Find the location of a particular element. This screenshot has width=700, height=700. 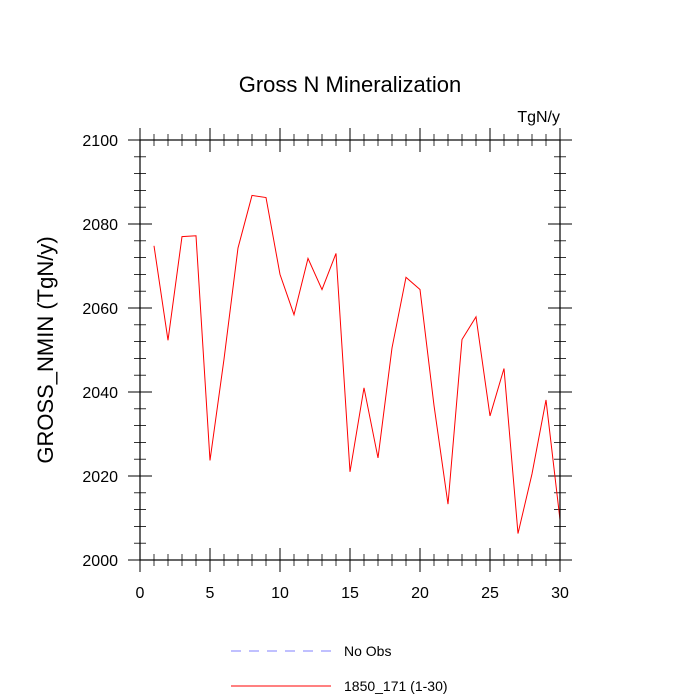

x-tick-label: 10 is located at coordinates (280, 593).